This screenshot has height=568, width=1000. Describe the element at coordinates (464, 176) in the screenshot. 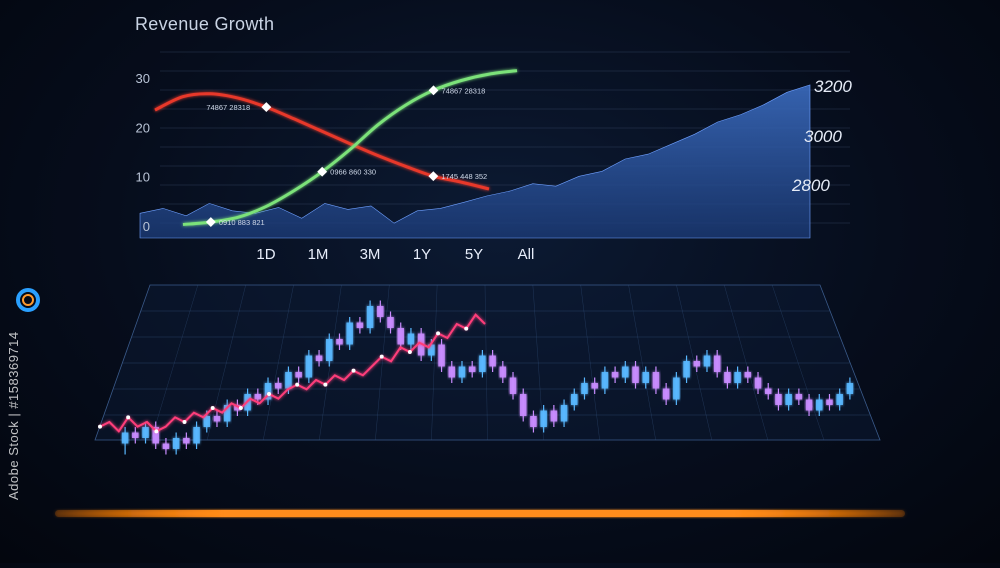

I see `data-point-label: 1745 448 352` at that location.